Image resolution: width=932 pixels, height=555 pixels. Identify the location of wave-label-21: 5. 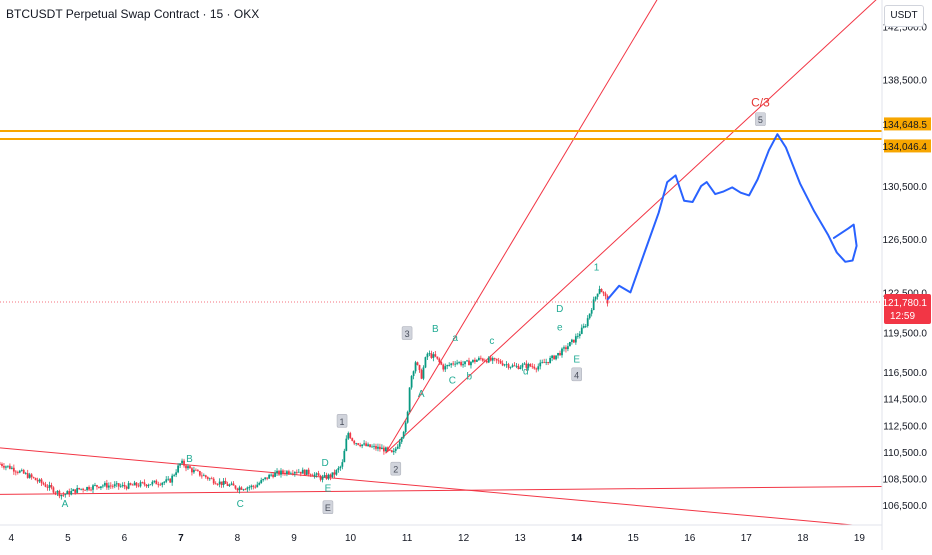
(760, 120).